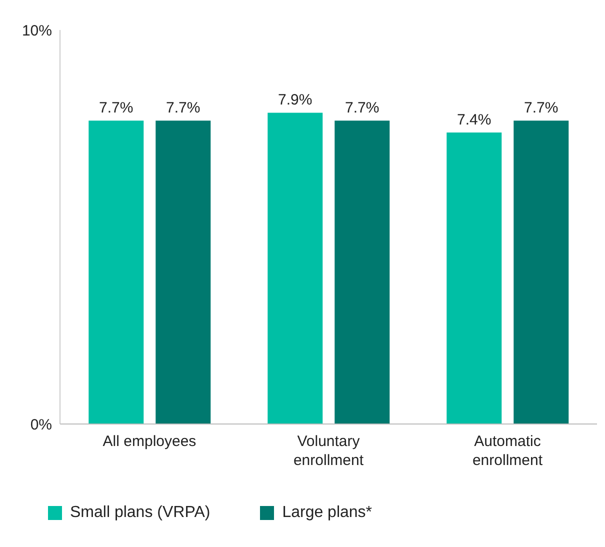 This screenshot has width=605, height=547. I want to click on data-label: 7.4%, so click(474, 119).